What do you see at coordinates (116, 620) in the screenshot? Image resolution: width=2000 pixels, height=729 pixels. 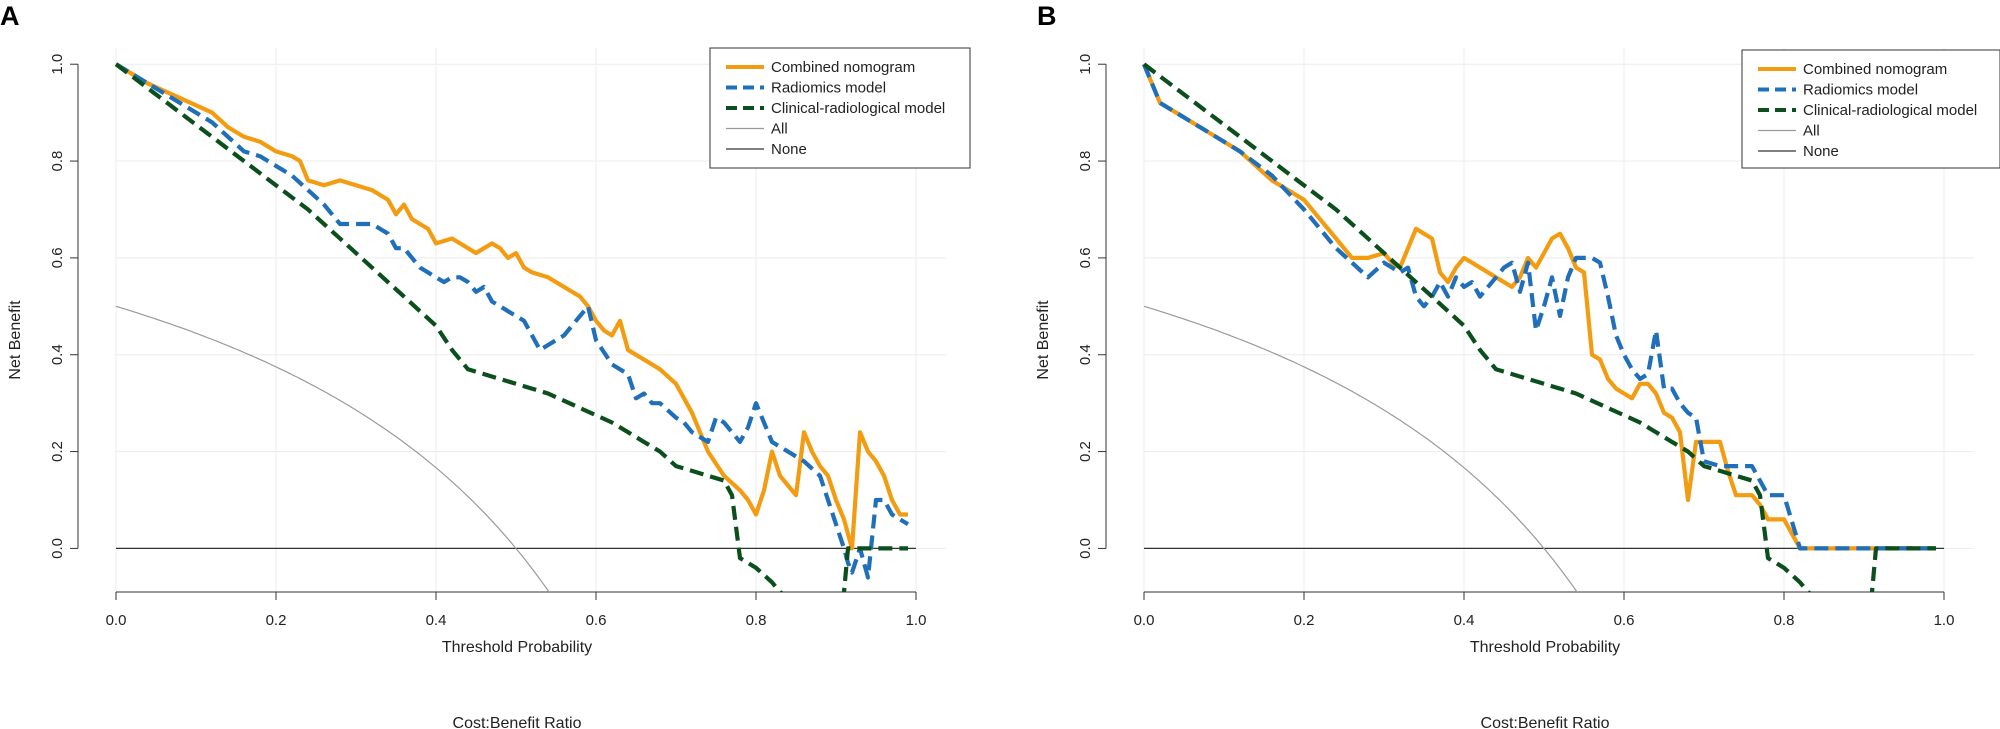 I see `panel-a-x-tick-label: 0.0` at bounding box center [116, 620].